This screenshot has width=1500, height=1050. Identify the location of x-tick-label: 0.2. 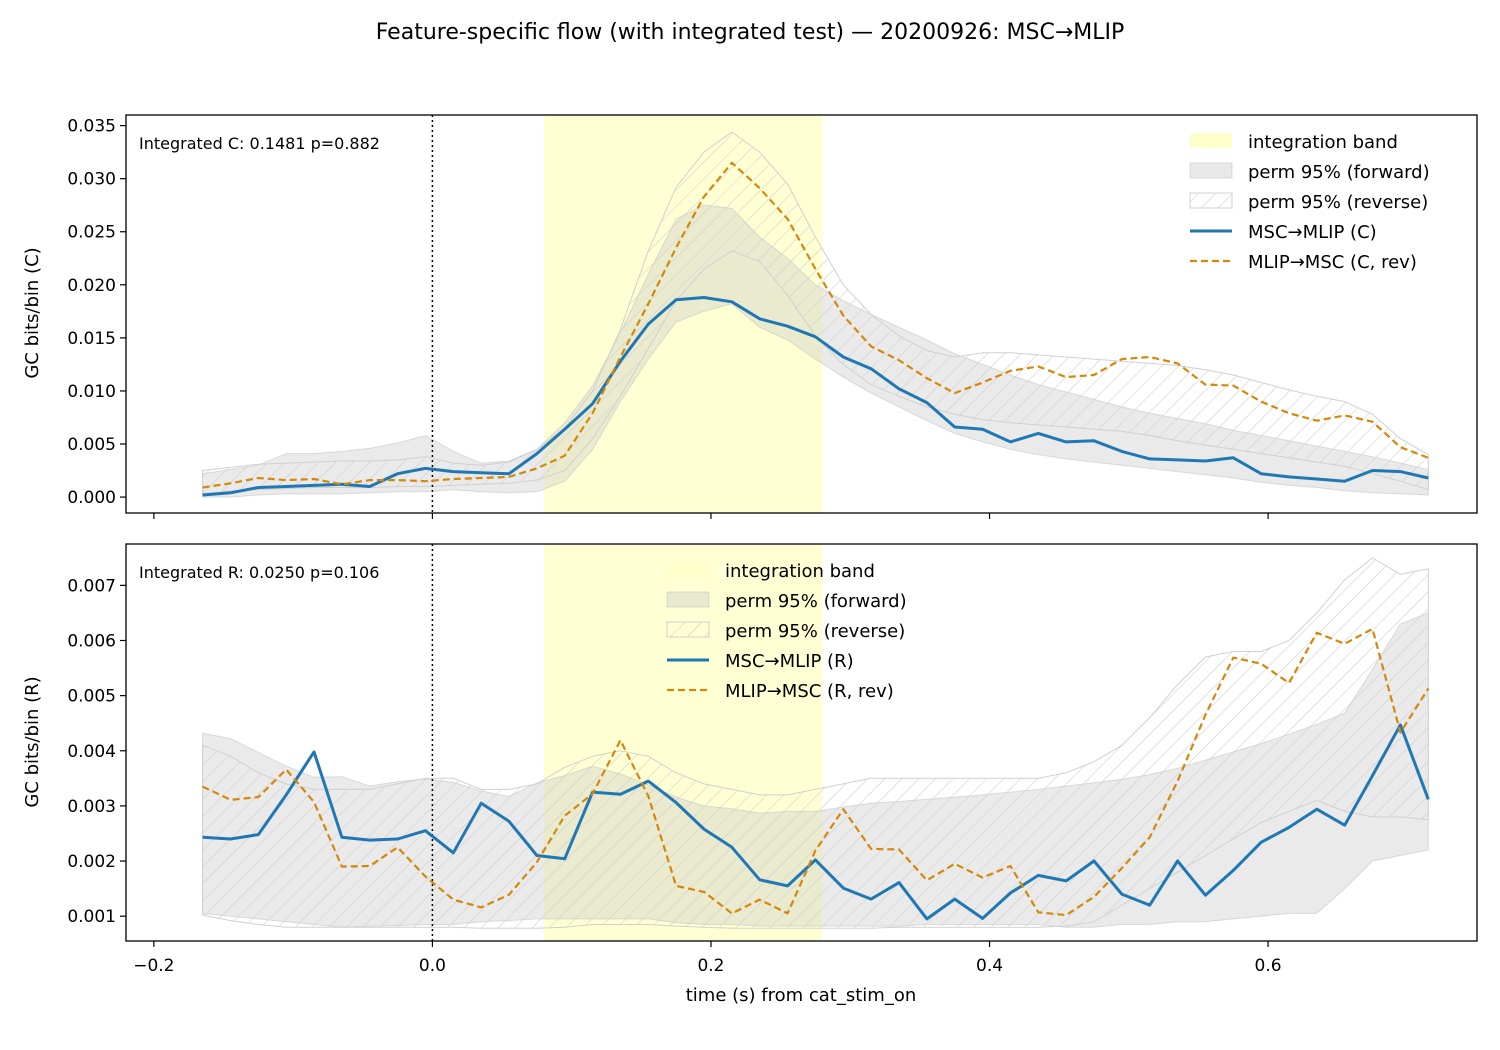
(710, 966).